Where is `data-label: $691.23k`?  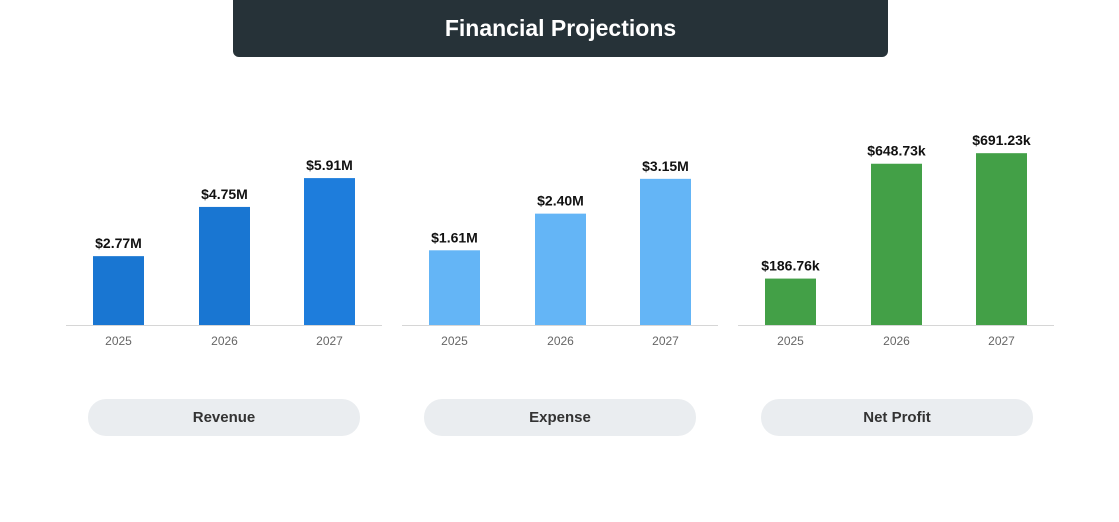 data-label: $691.23k is located at coordinates (1001, 140).